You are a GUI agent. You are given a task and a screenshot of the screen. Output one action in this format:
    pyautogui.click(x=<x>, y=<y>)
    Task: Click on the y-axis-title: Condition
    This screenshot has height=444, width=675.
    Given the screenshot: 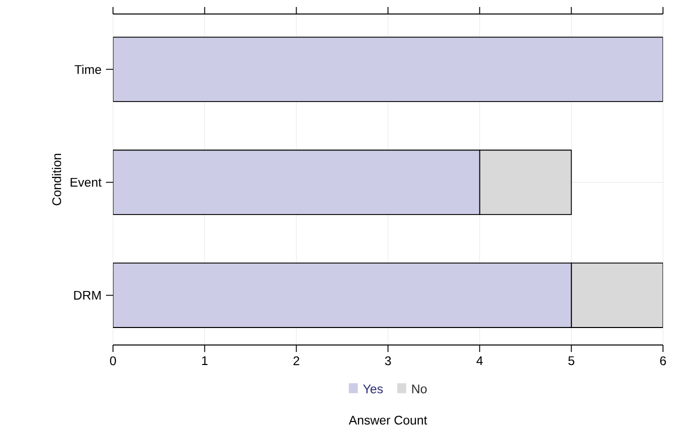 What is the action you would take?
    pyautogui.click(x=57, y=180)
    